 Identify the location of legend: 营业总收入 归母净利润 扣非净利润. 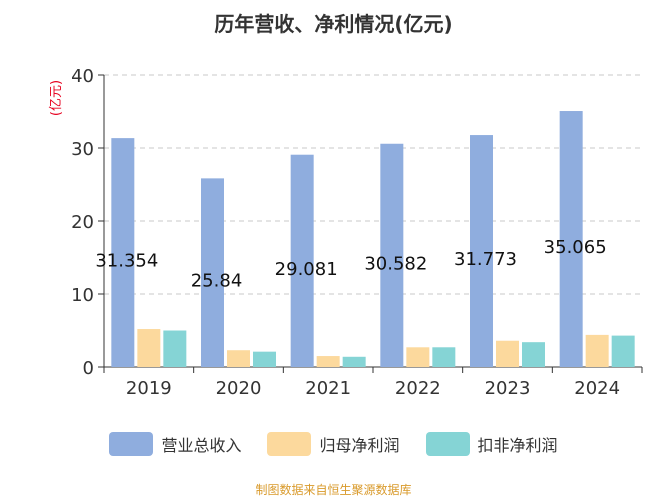
(333, 444).